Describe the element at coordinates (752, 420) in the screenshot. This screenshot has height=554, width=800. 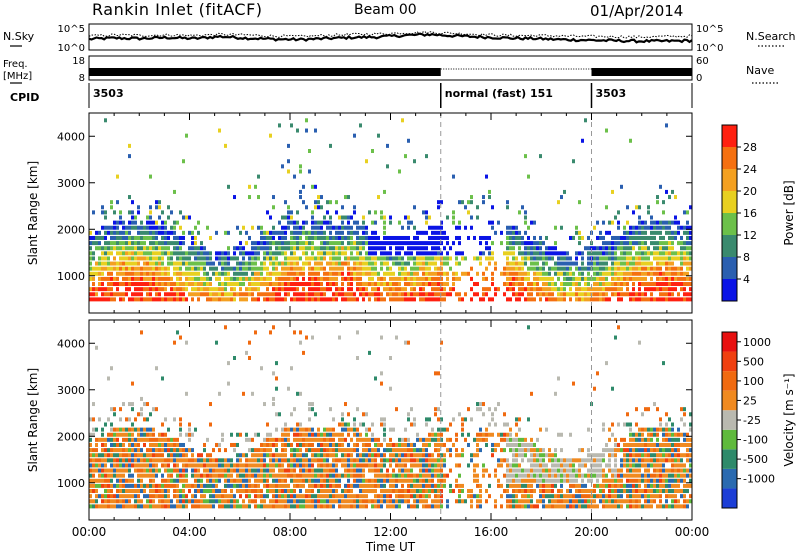
I see `velocity-panel-colorbar-tick-label: -25` at that location.